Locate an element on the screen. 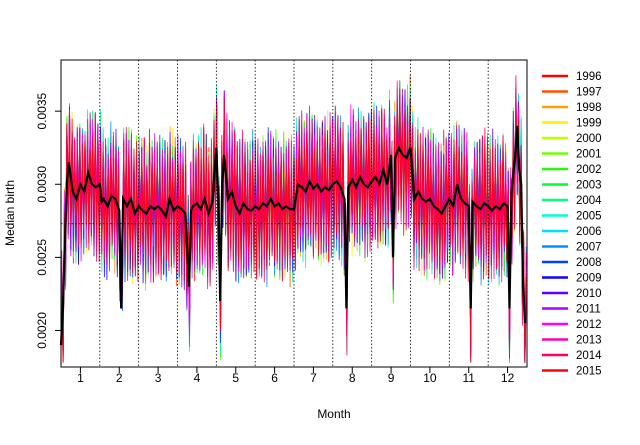 This screenshot has width=640, height=445. x-axis: 1 2 3 4 5 6 7 8 9 10 11 12 is located at coordinates (296, 375).